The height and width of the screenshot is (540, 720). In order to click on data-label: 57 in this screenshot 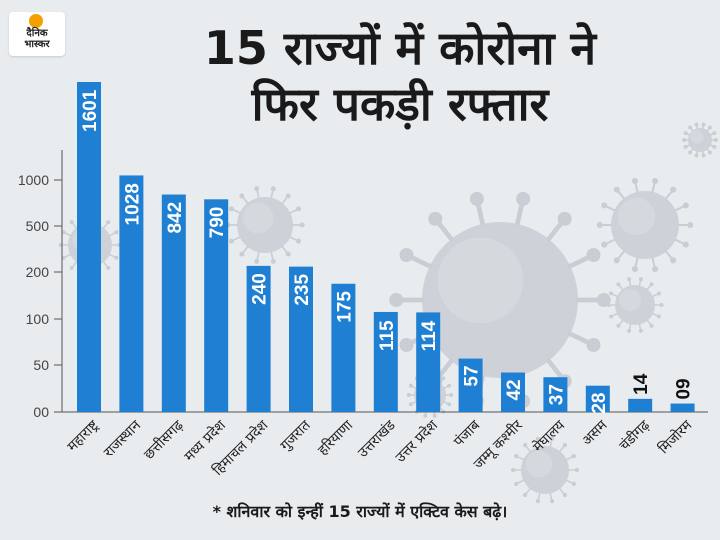, I will do `click(472, 375)`.